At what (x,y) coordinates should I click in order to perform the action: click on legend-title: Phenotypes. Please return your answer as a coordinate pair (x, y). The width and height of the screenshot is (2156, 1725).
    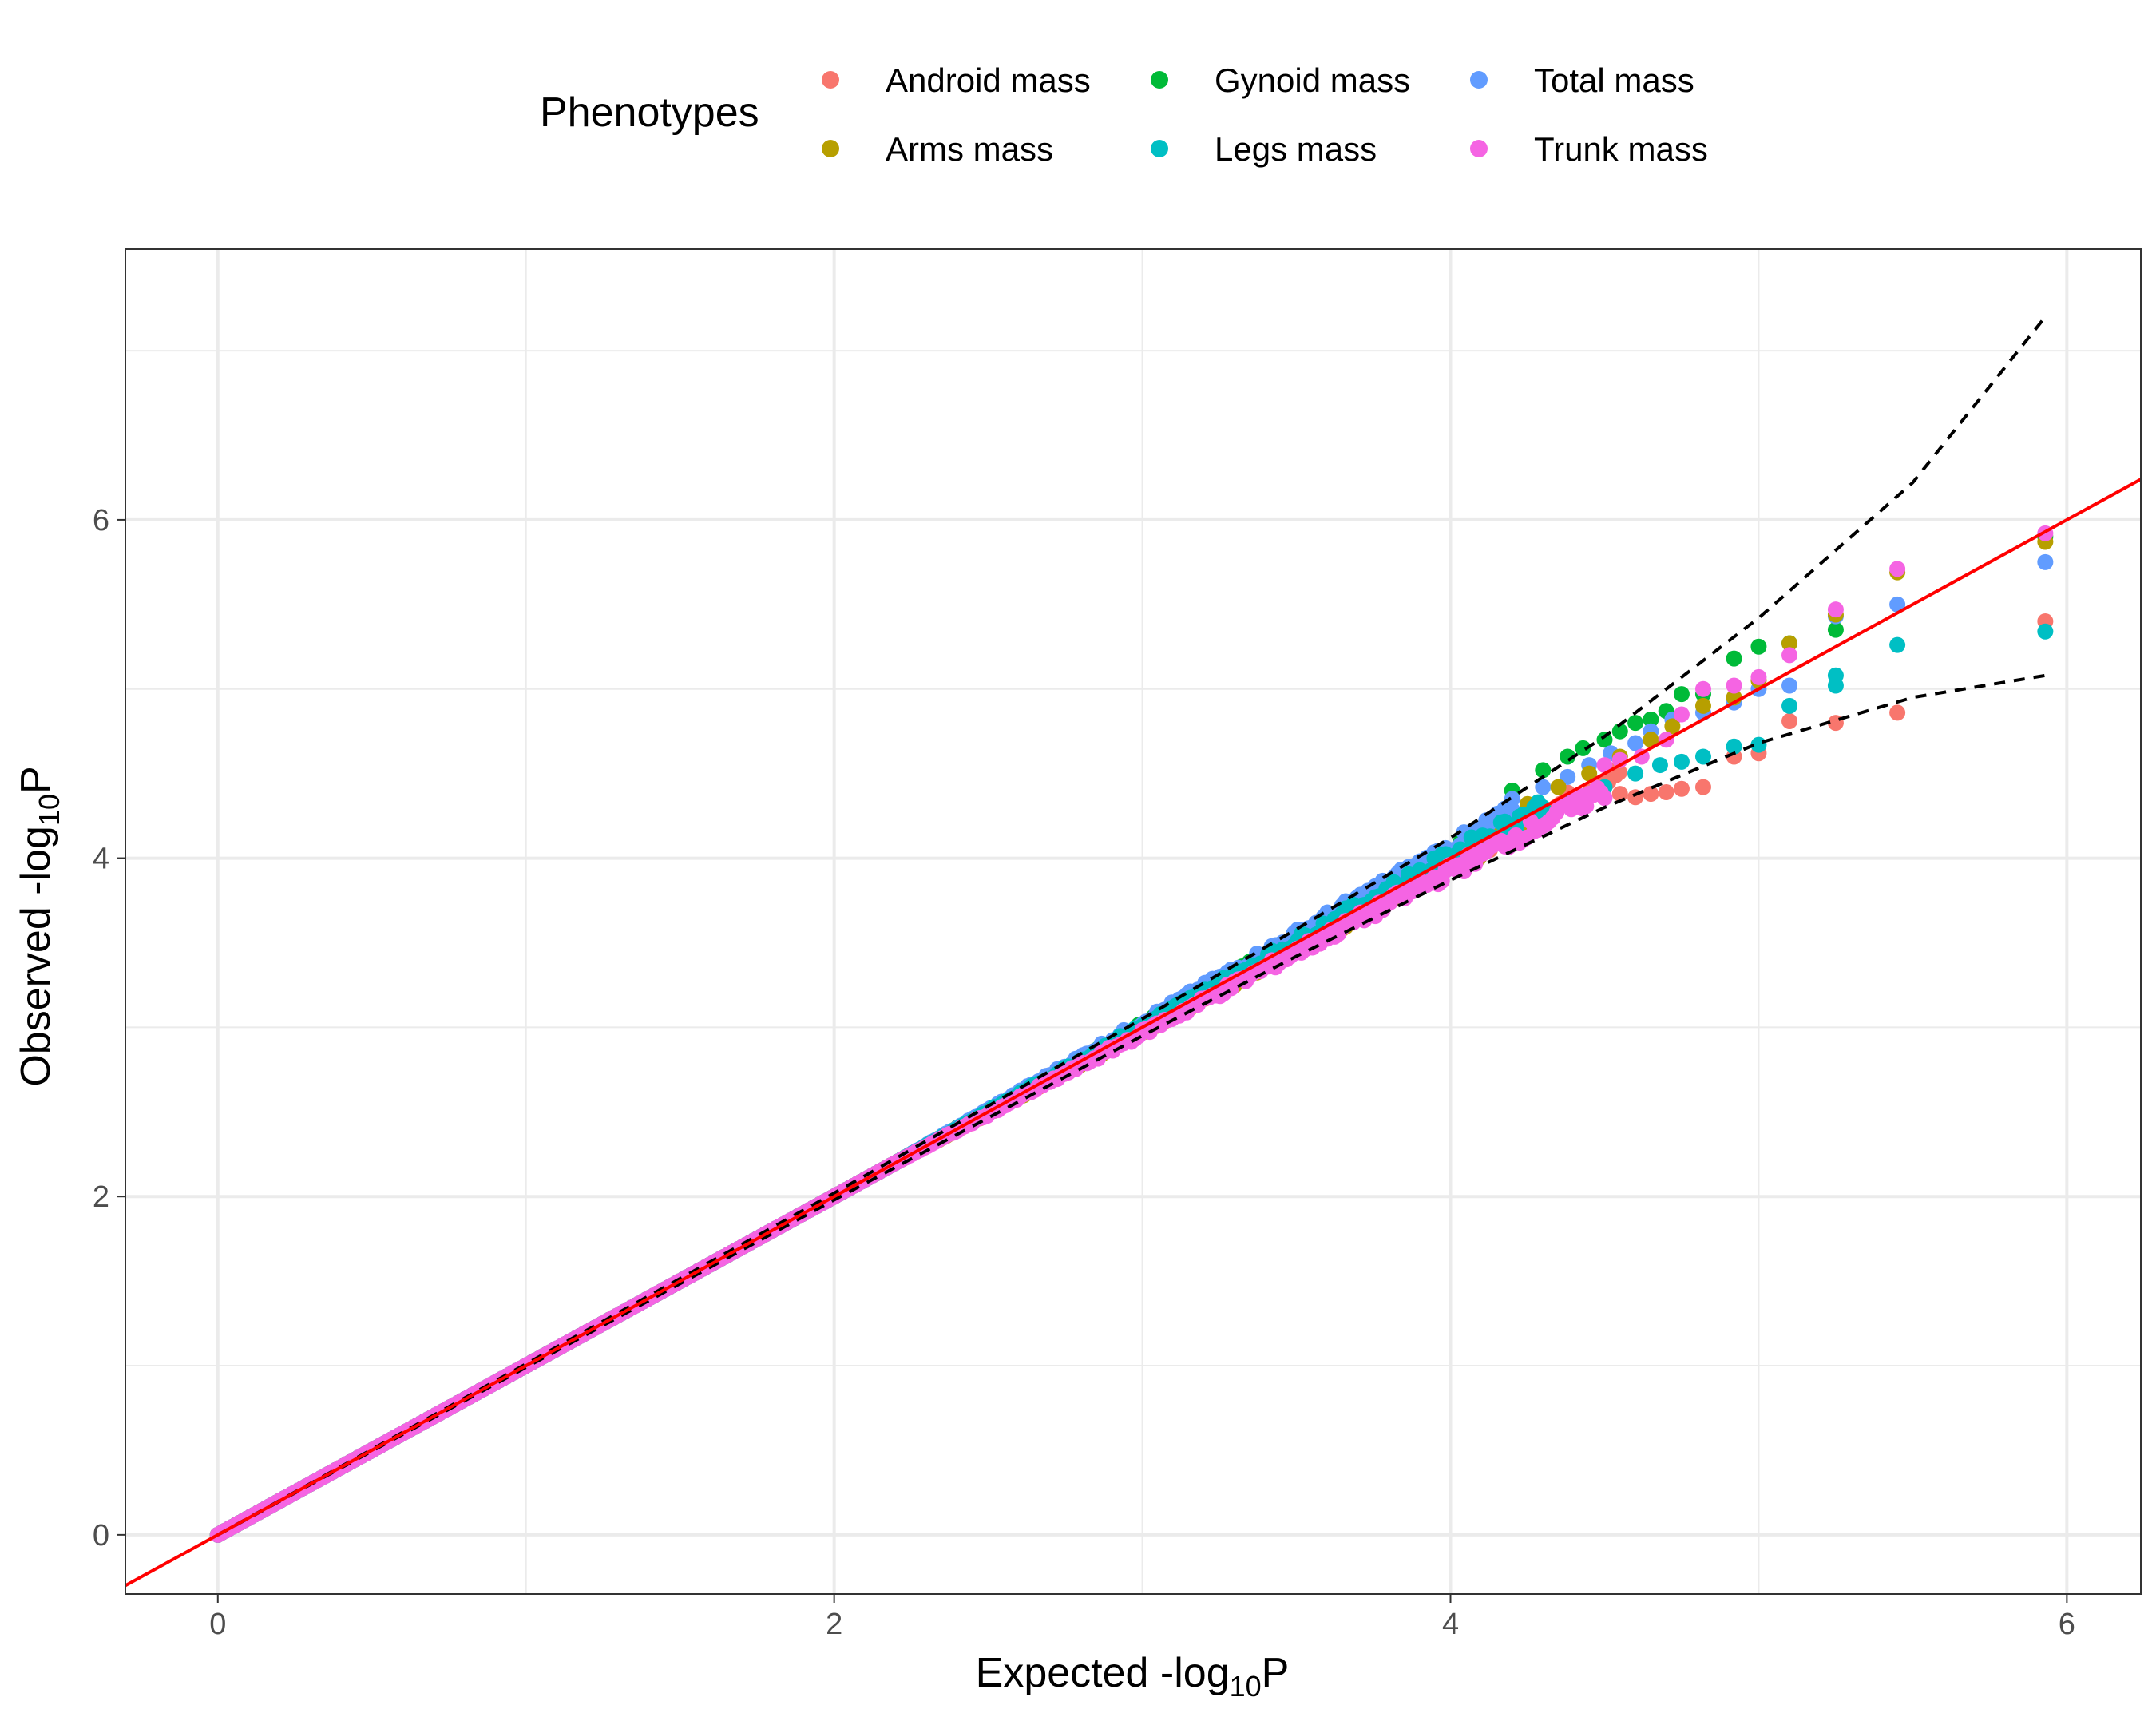
    Looking at the image, I should click on (649, 113).